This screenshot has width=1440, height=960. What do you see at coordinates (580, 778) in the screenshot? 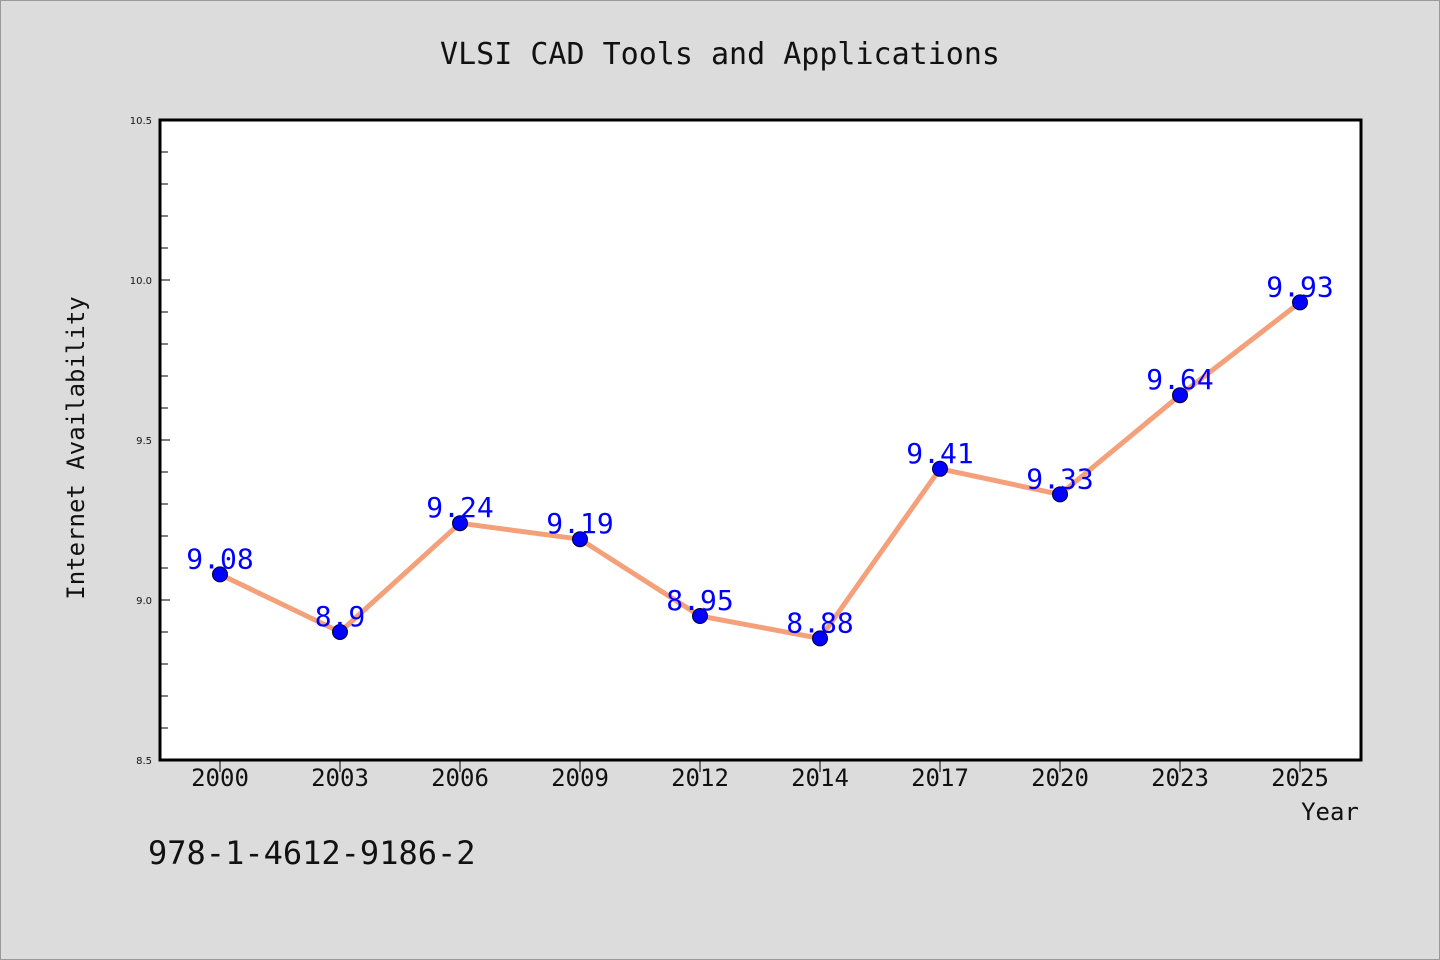
I see `x-tick-label: 2009` at bounding box center [580, 778].